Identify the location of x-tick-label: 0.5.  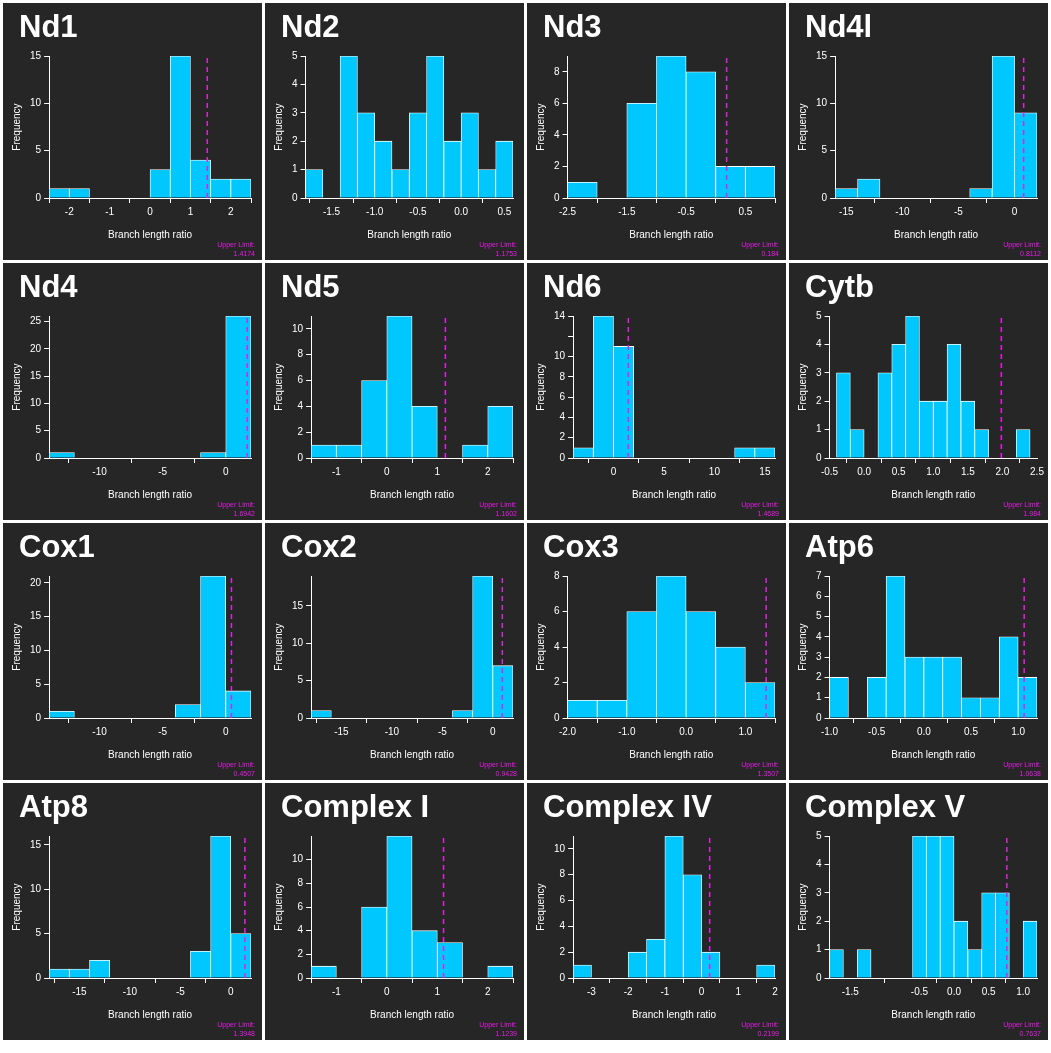
(899, 471).